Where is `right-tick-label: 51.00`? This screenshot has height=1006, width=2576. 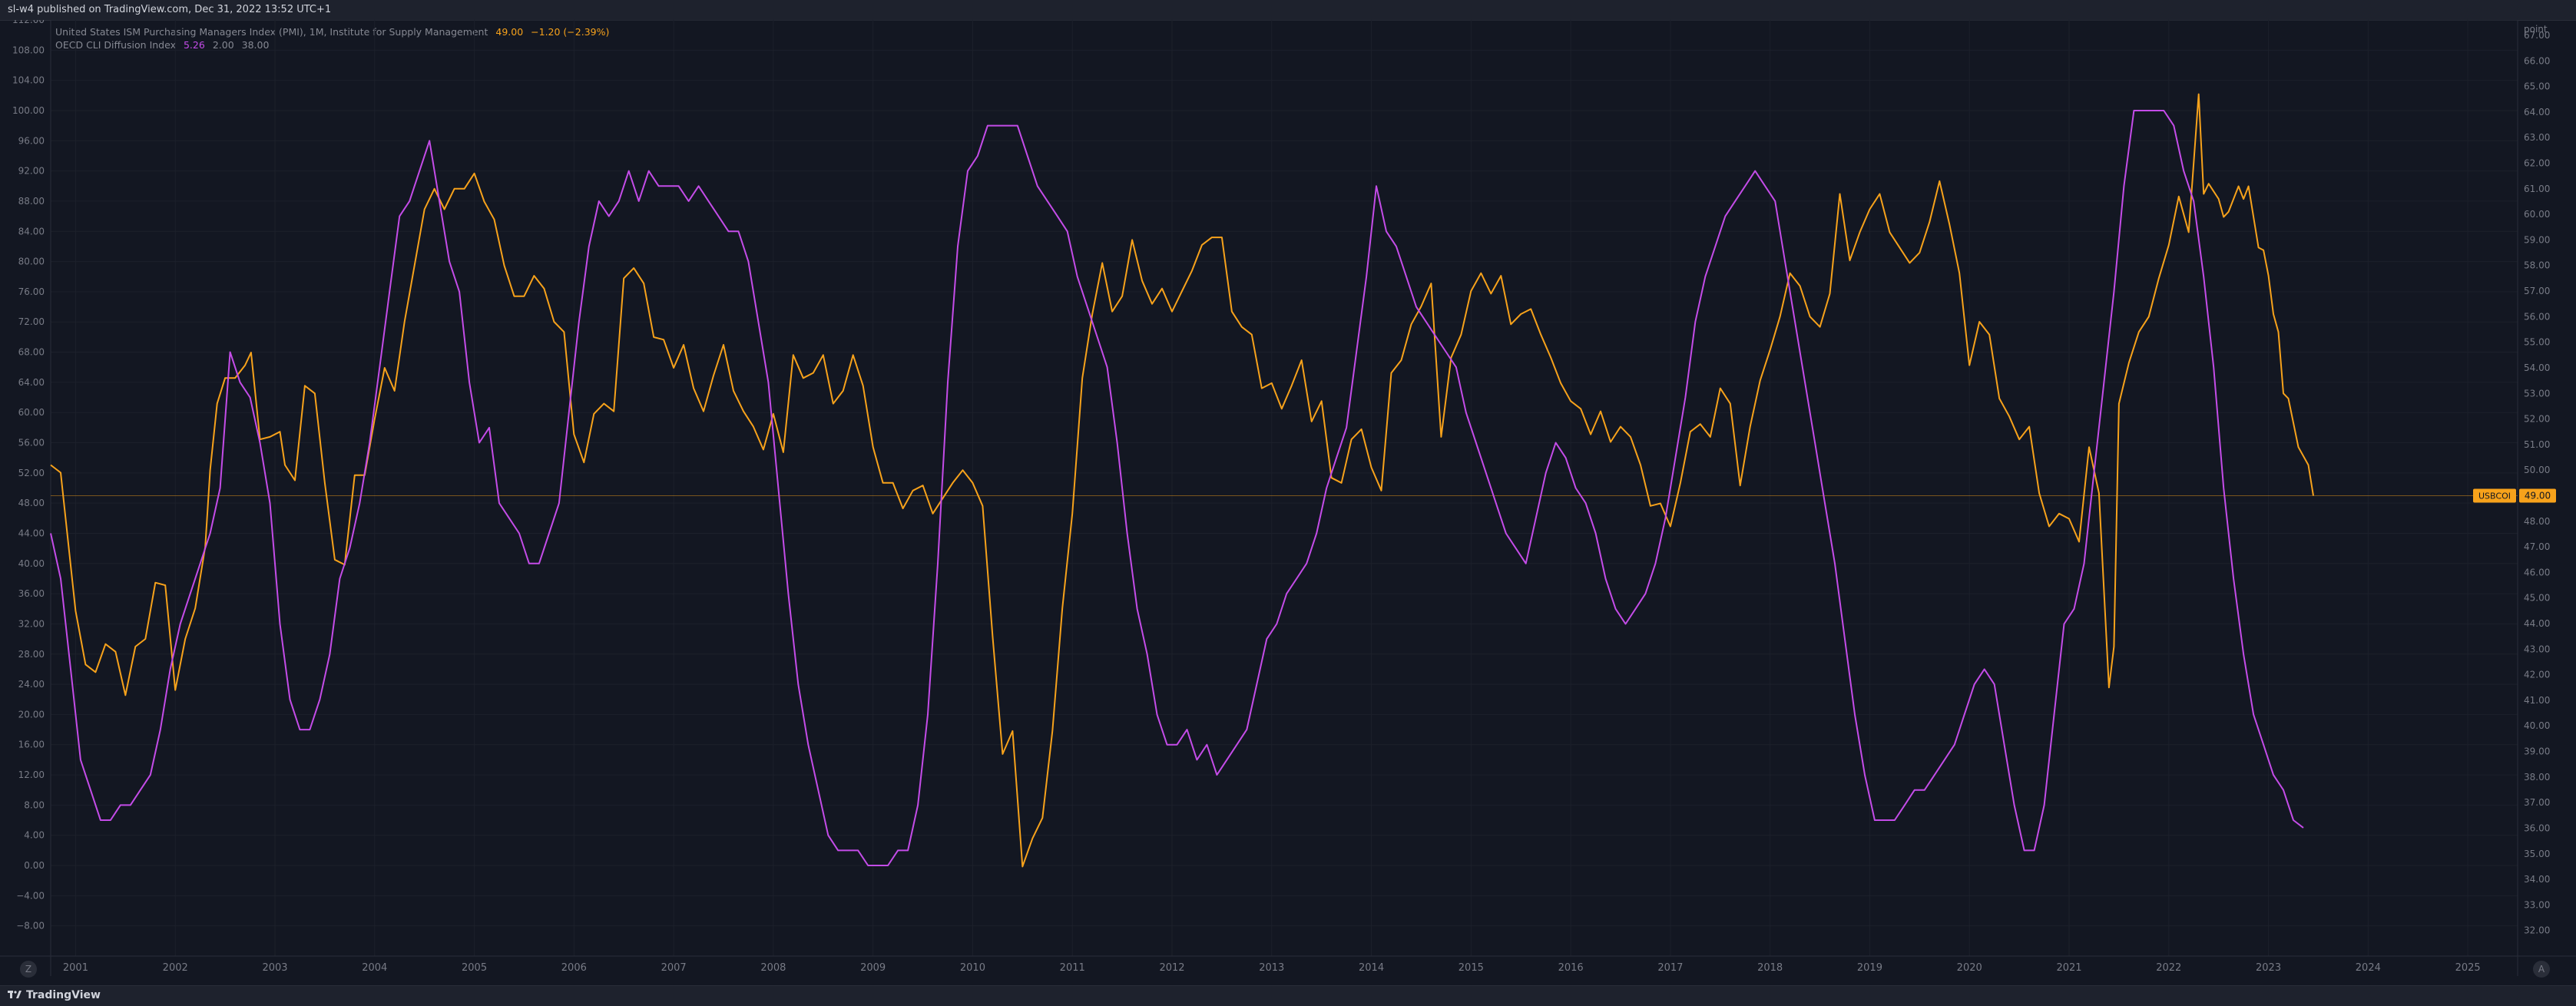 right-tick-label: 51.00 is located at coordinates (2537, 444).